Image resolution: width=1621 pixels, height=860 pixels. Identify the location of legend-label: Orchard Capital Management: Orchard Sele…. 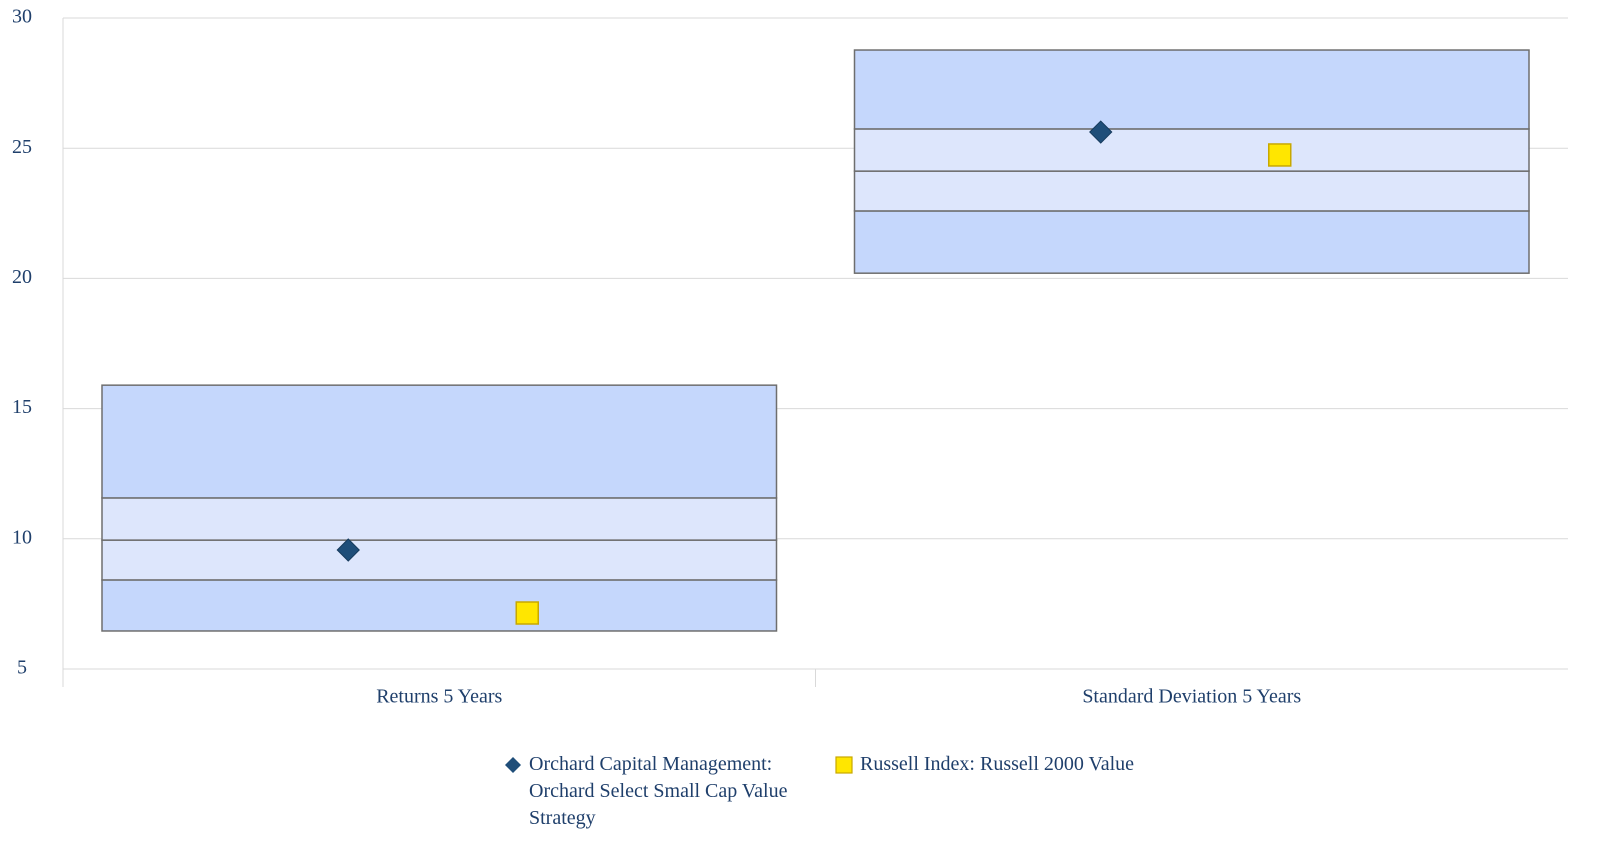
(658, 791).